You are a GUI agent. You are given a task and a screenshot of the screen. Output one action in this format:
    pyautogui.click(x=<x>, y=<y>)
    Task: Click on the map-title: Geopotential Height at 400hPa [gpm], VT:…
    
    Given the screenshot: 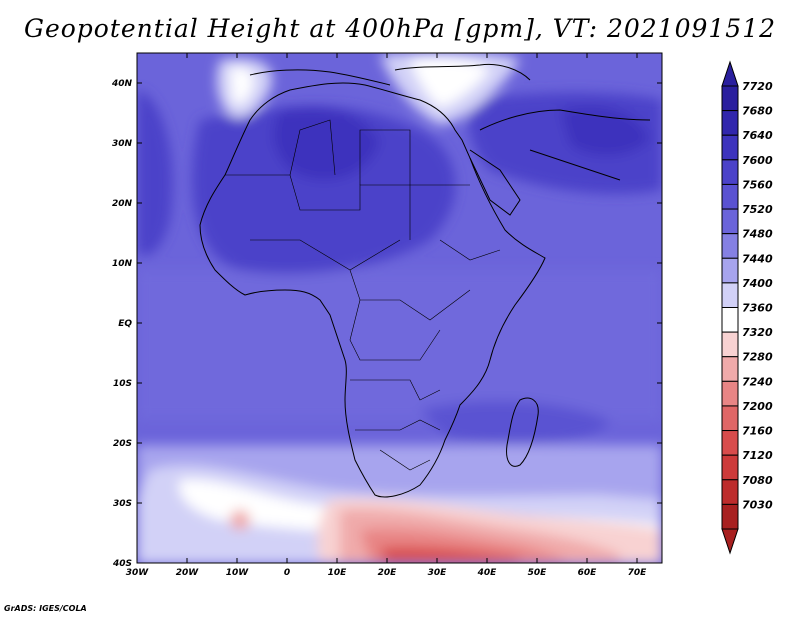 What is the action you would take?
    pyautogui.click(x=400, y=28)
    